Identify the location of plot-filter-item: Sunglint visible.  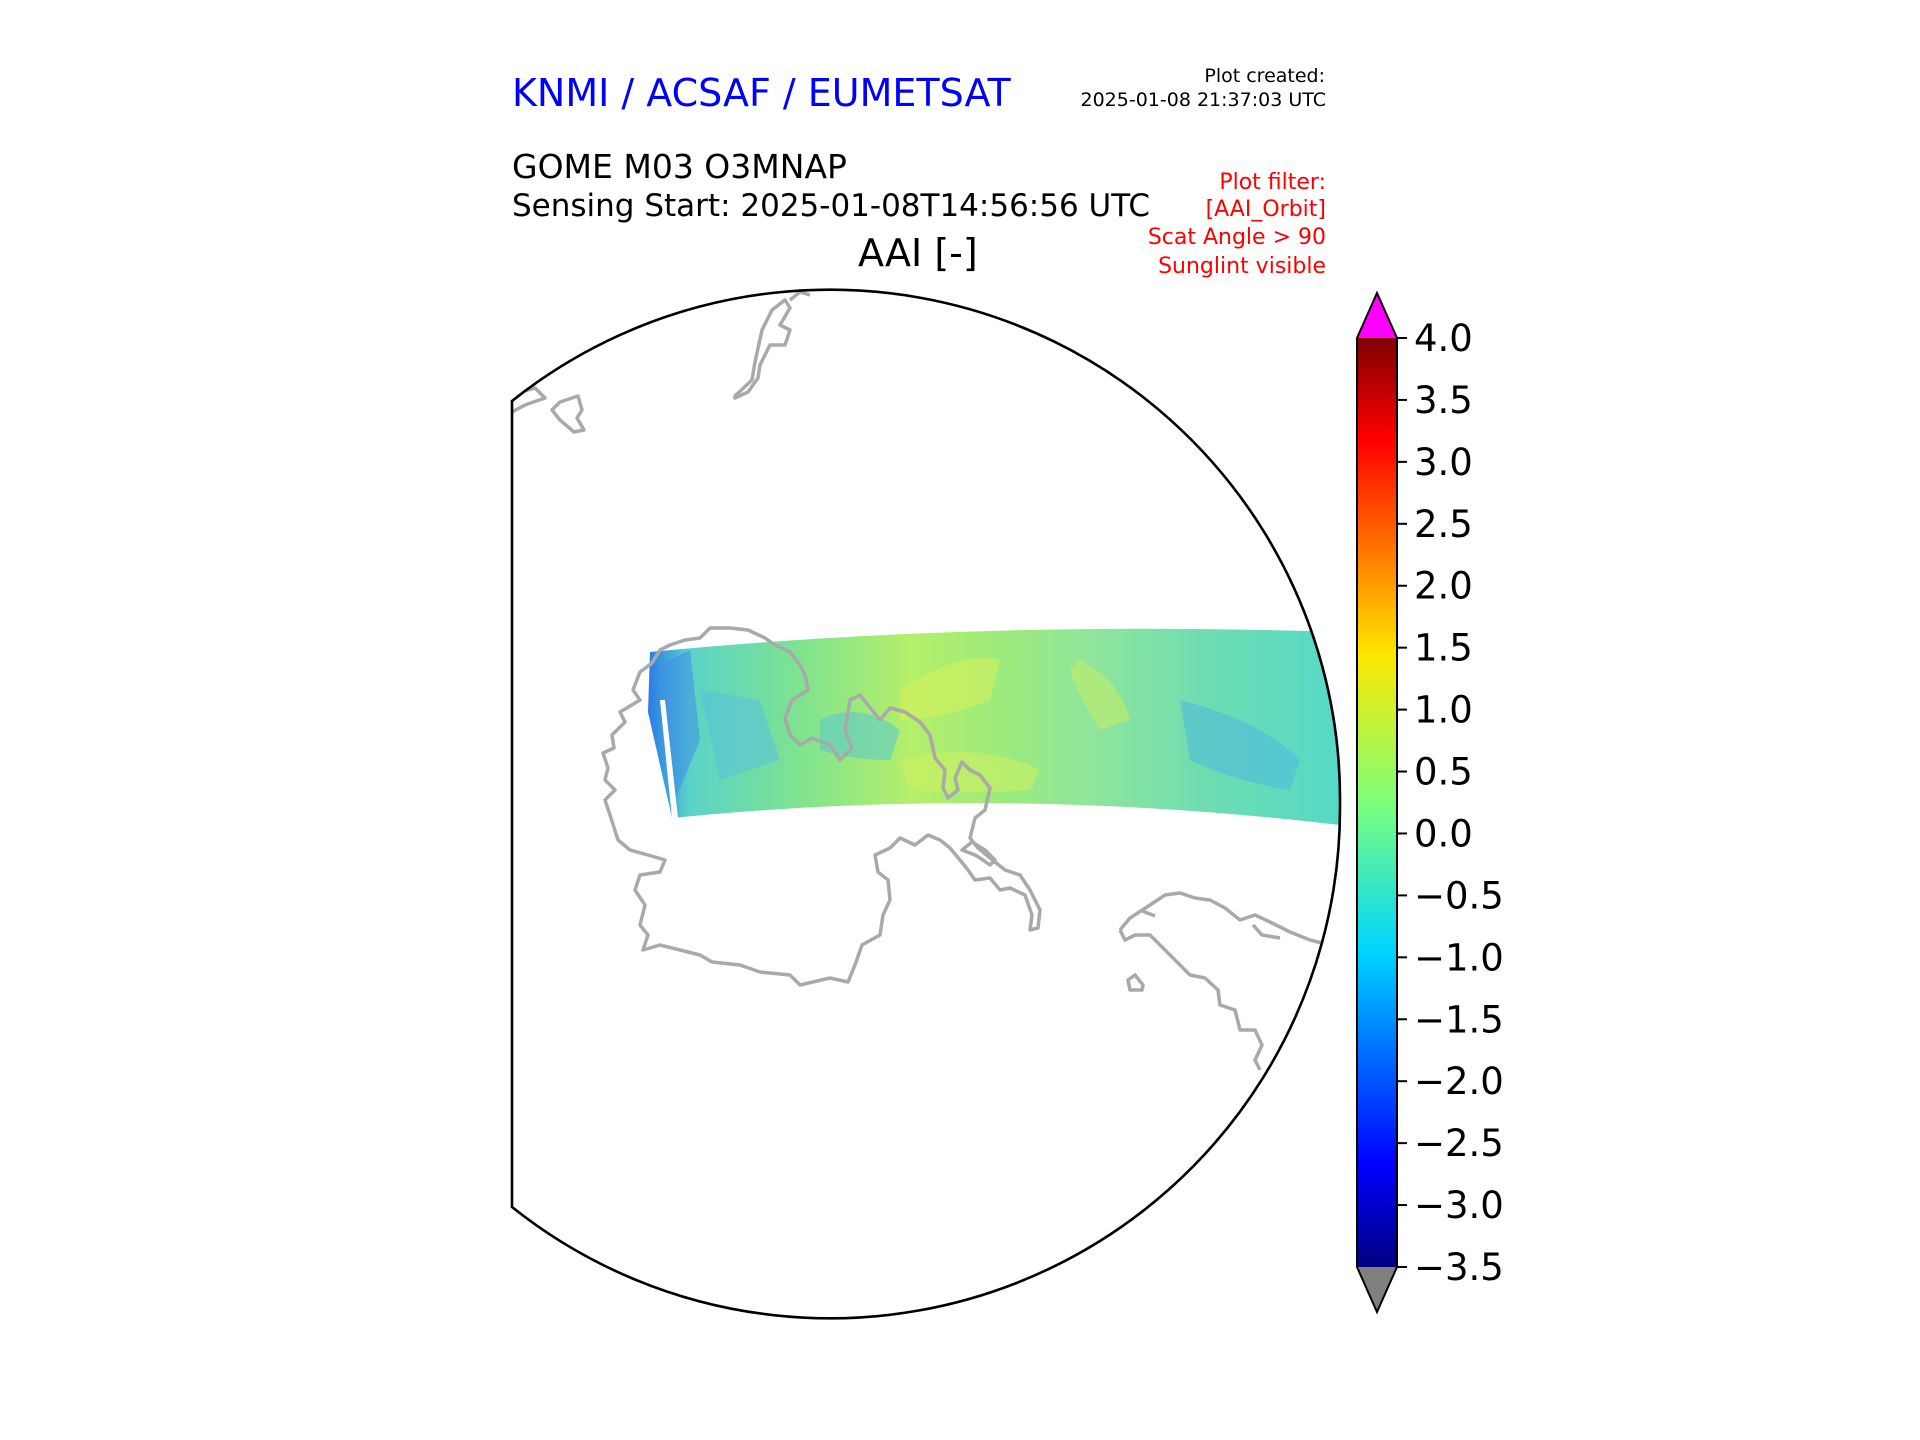
(1242, 266).